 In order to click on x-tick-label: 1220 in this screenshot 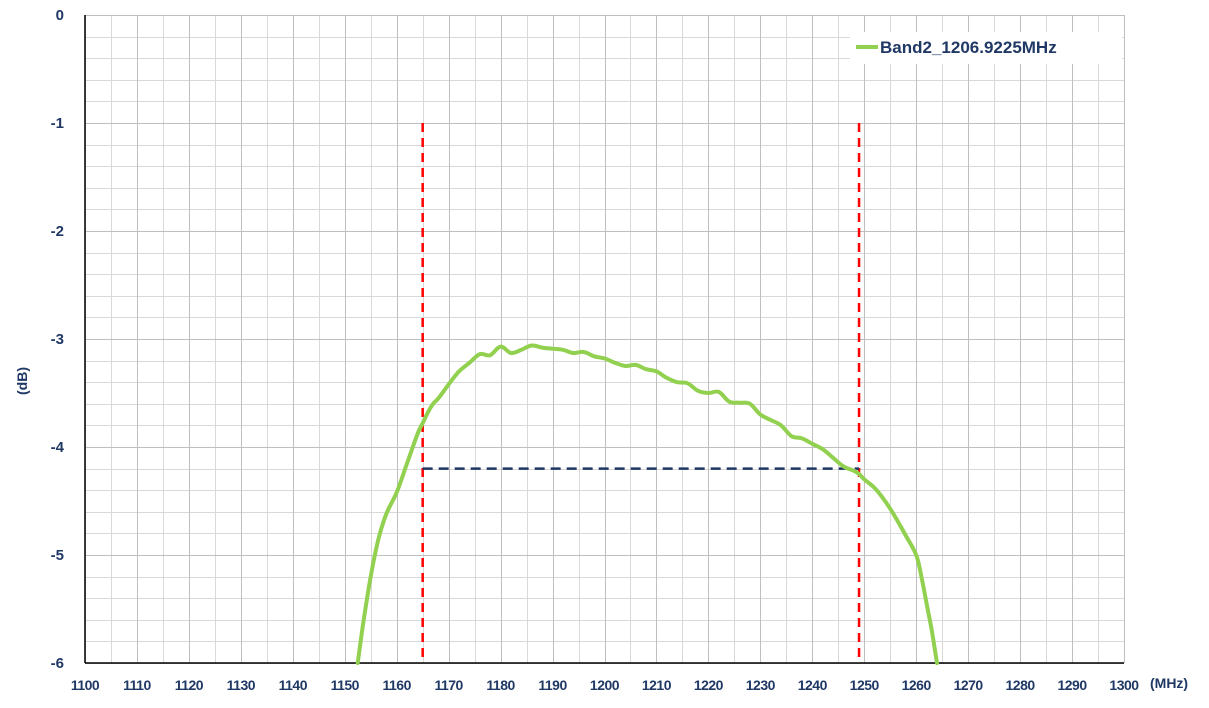, I will do `click(709, 685)`.